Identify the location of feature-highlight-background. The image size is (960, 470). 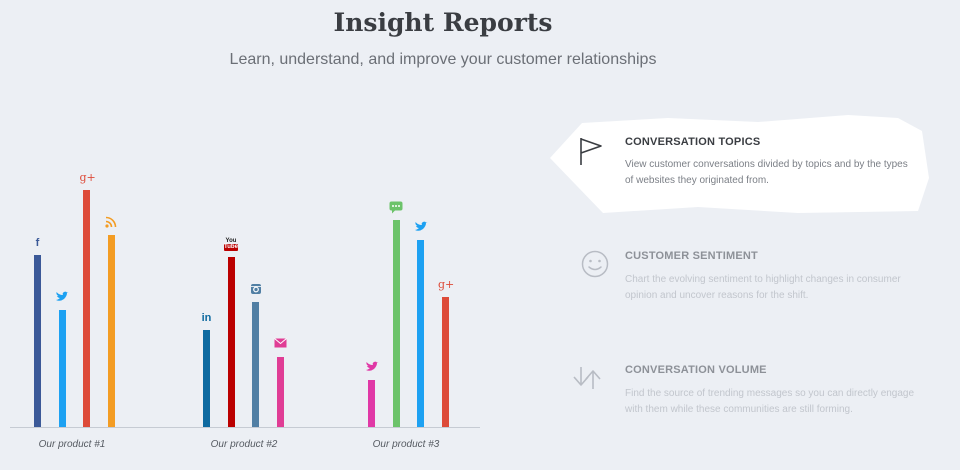
(739, 164).